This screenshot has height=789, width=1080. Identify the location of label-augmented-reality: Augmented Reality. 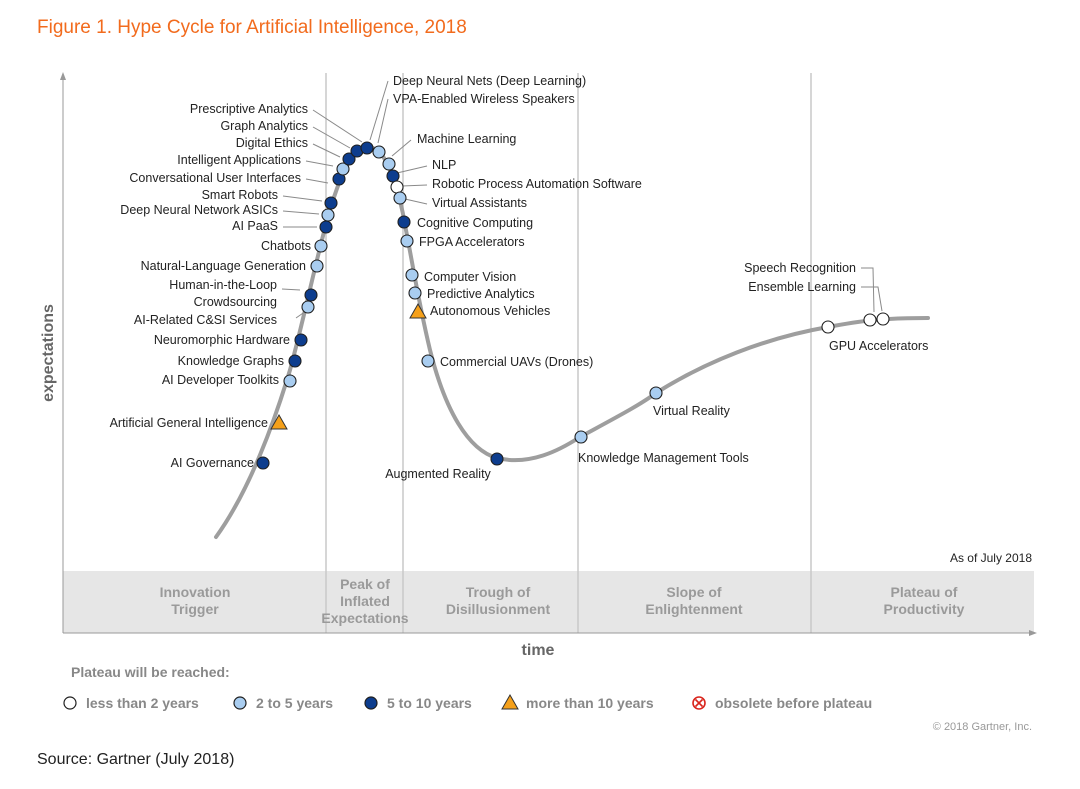
(438, 474).